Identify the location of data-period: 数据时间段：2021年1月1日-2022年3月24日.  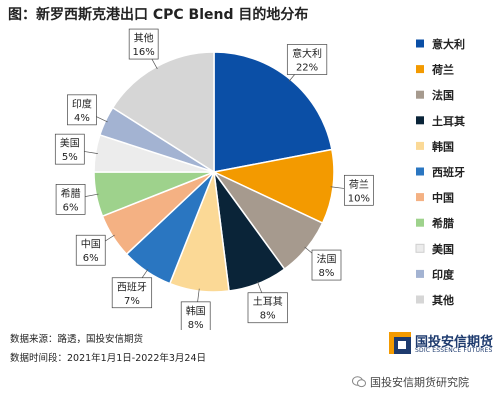
(108, 358).